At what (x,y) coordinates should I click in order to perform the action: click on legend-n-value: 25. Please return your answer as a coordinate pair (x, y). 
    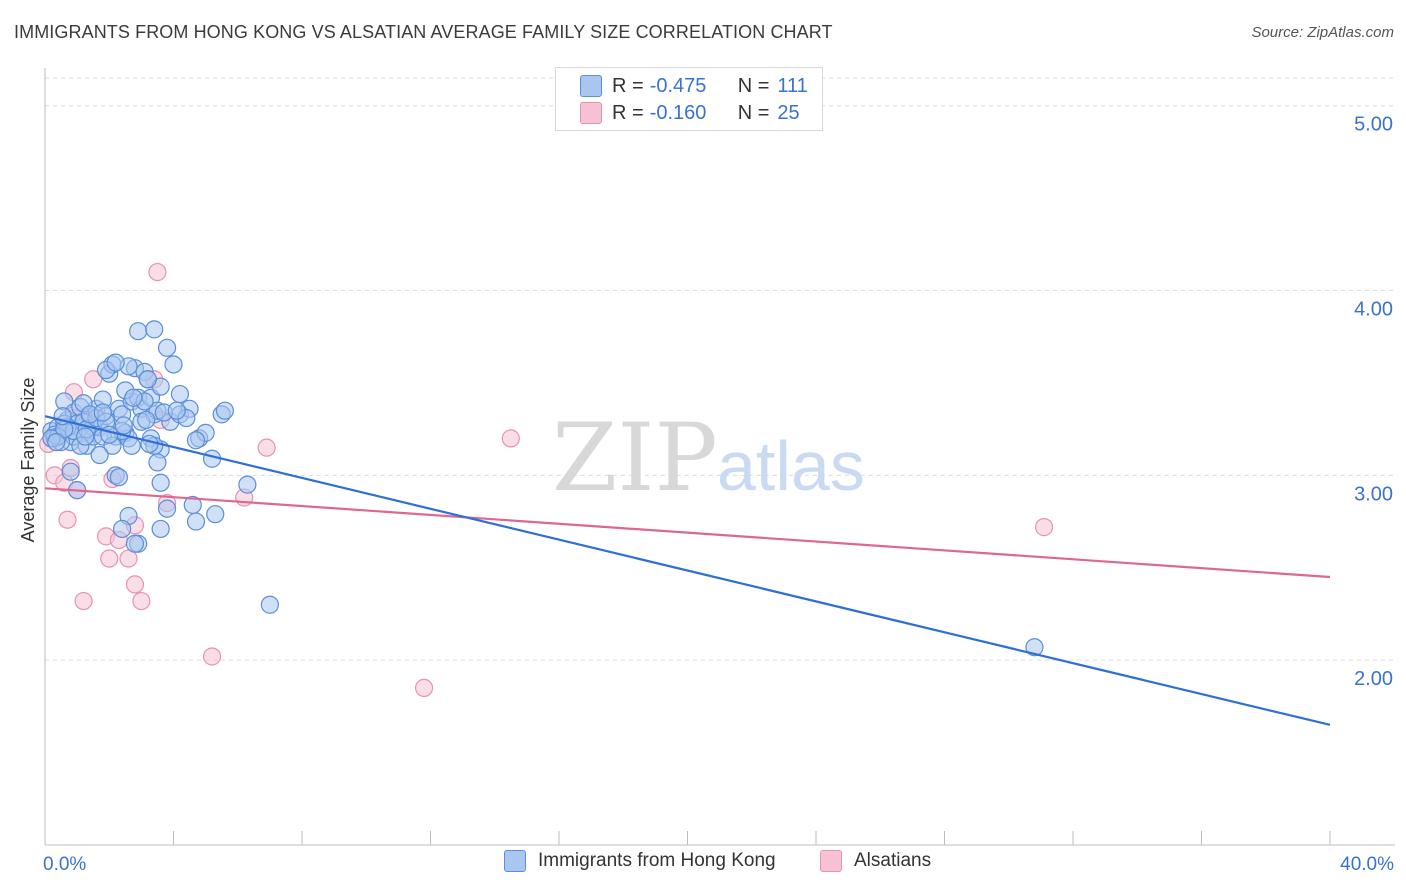
    Looking at the image, I should click on (788, 112).